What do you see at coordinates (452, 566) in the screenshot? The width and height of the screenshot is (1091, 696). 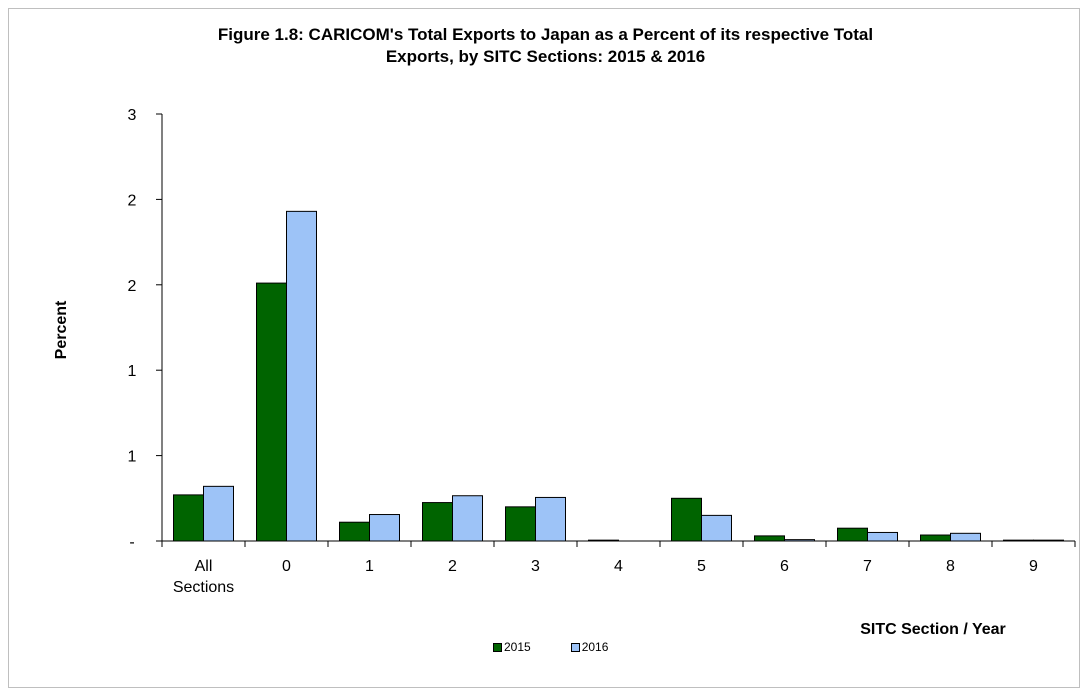 I see `x-tick-label: 2` at bounding box center [452, 566].